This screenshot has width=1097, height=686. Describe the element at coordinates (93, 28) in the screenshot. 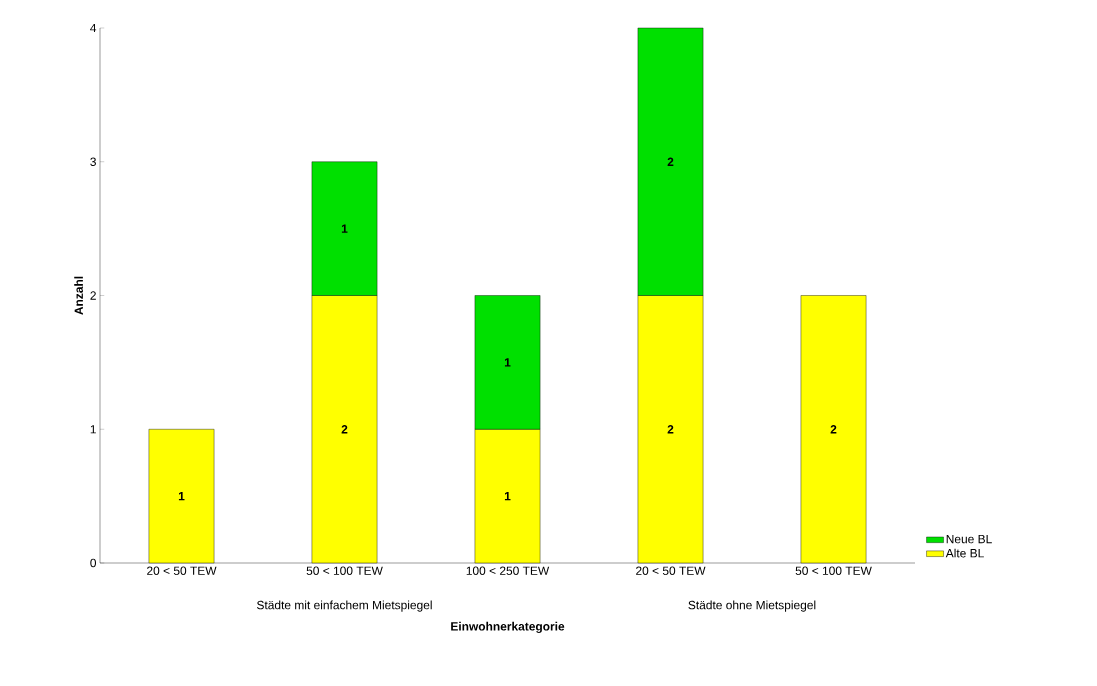

I see `y-tick-label: 4` at that location.